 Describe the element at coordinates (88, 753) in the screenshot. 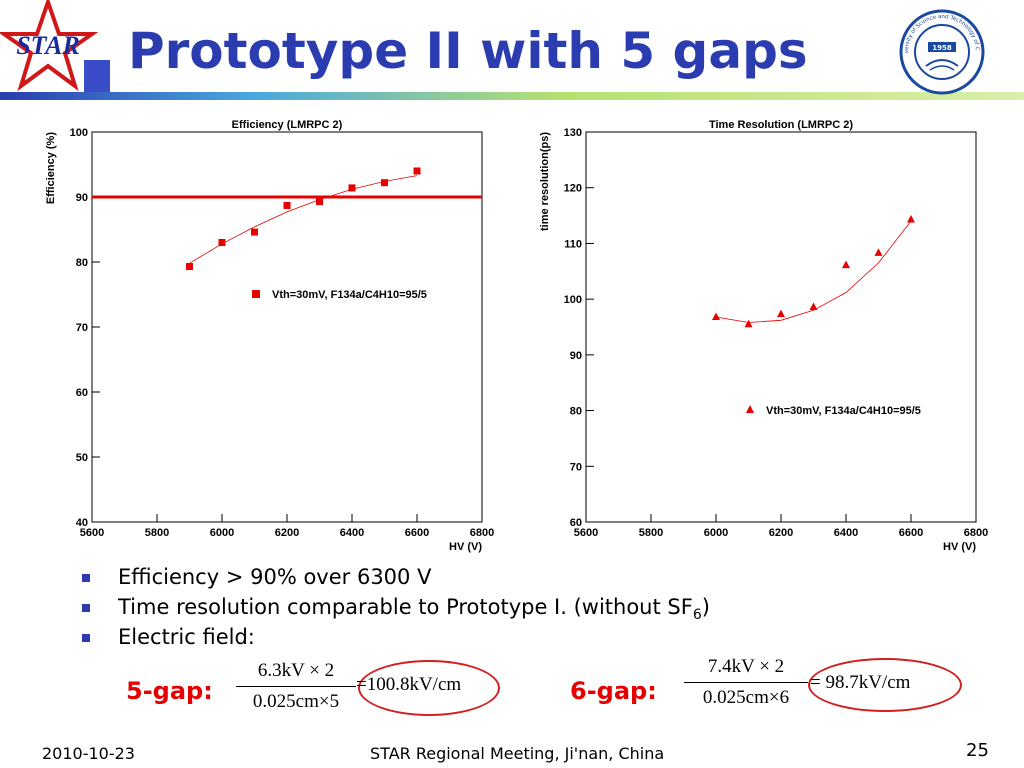

I see `footer-date: 2010-10-23` at that location.